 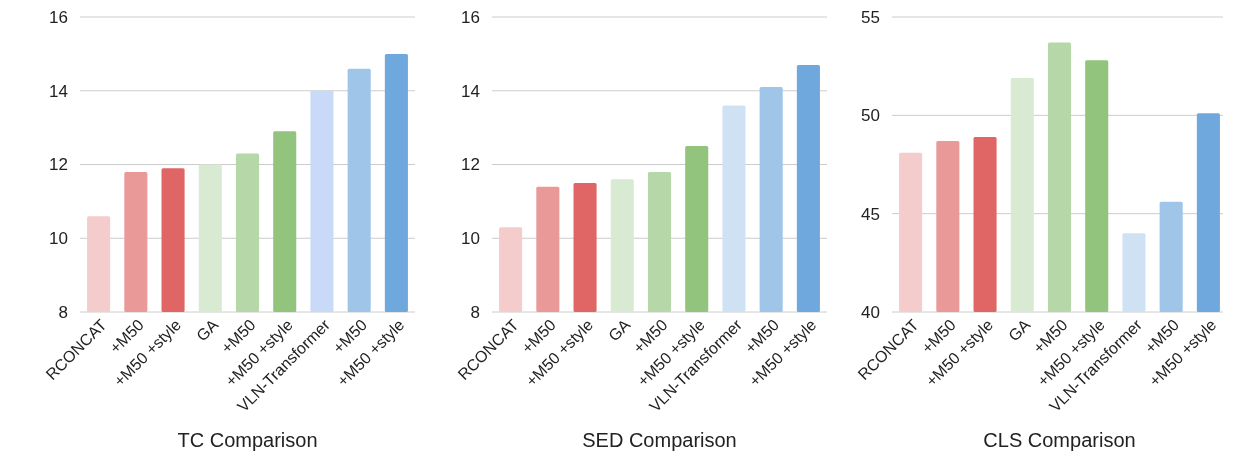 What do you see at coordinates (659, 440) in the screenshot?
I see `x-axis-title: SED Comparison` at bounding box center [659, 440].